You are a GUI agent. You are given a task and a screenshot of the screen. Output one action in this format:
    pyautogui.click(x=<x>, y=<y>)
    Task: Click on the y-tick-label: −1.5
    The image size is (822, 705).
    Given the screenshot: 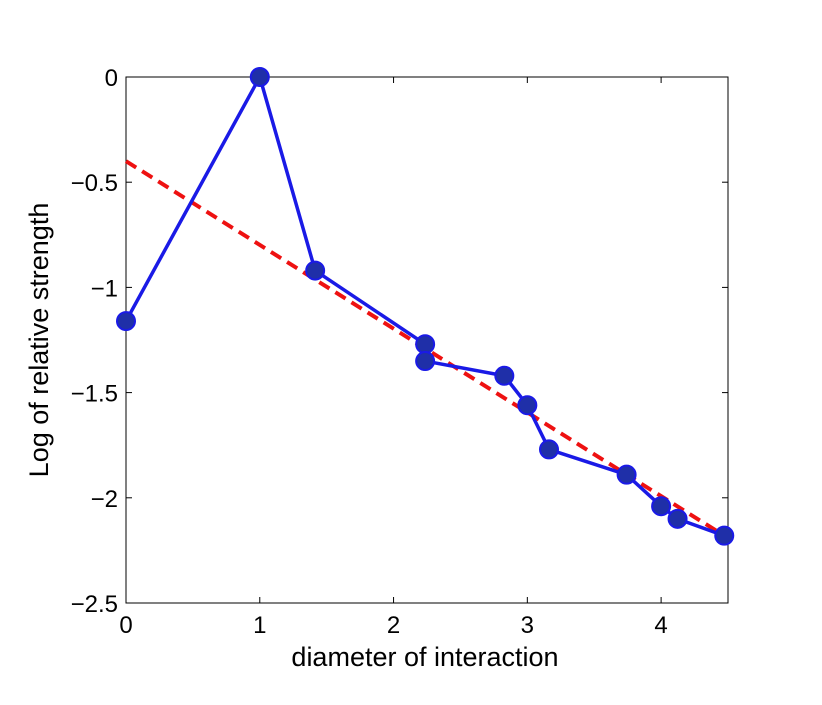 What is the action you would take?
    pyautogui.click(x=94, y=394)
    